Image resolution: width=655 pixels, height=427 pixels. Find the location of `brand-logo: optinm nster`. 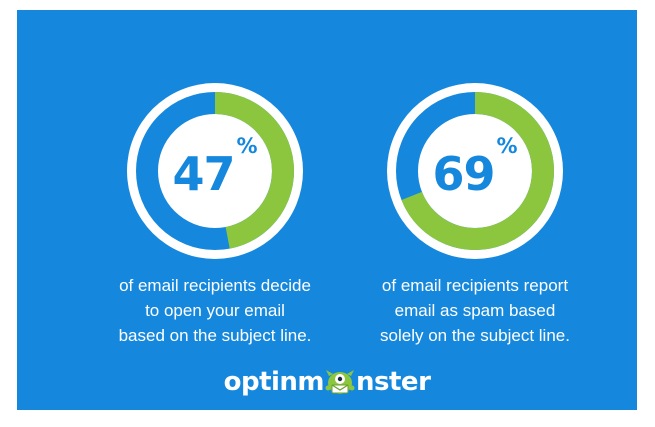

brand-logo: optinm nster is located at coordinates (327, 382).